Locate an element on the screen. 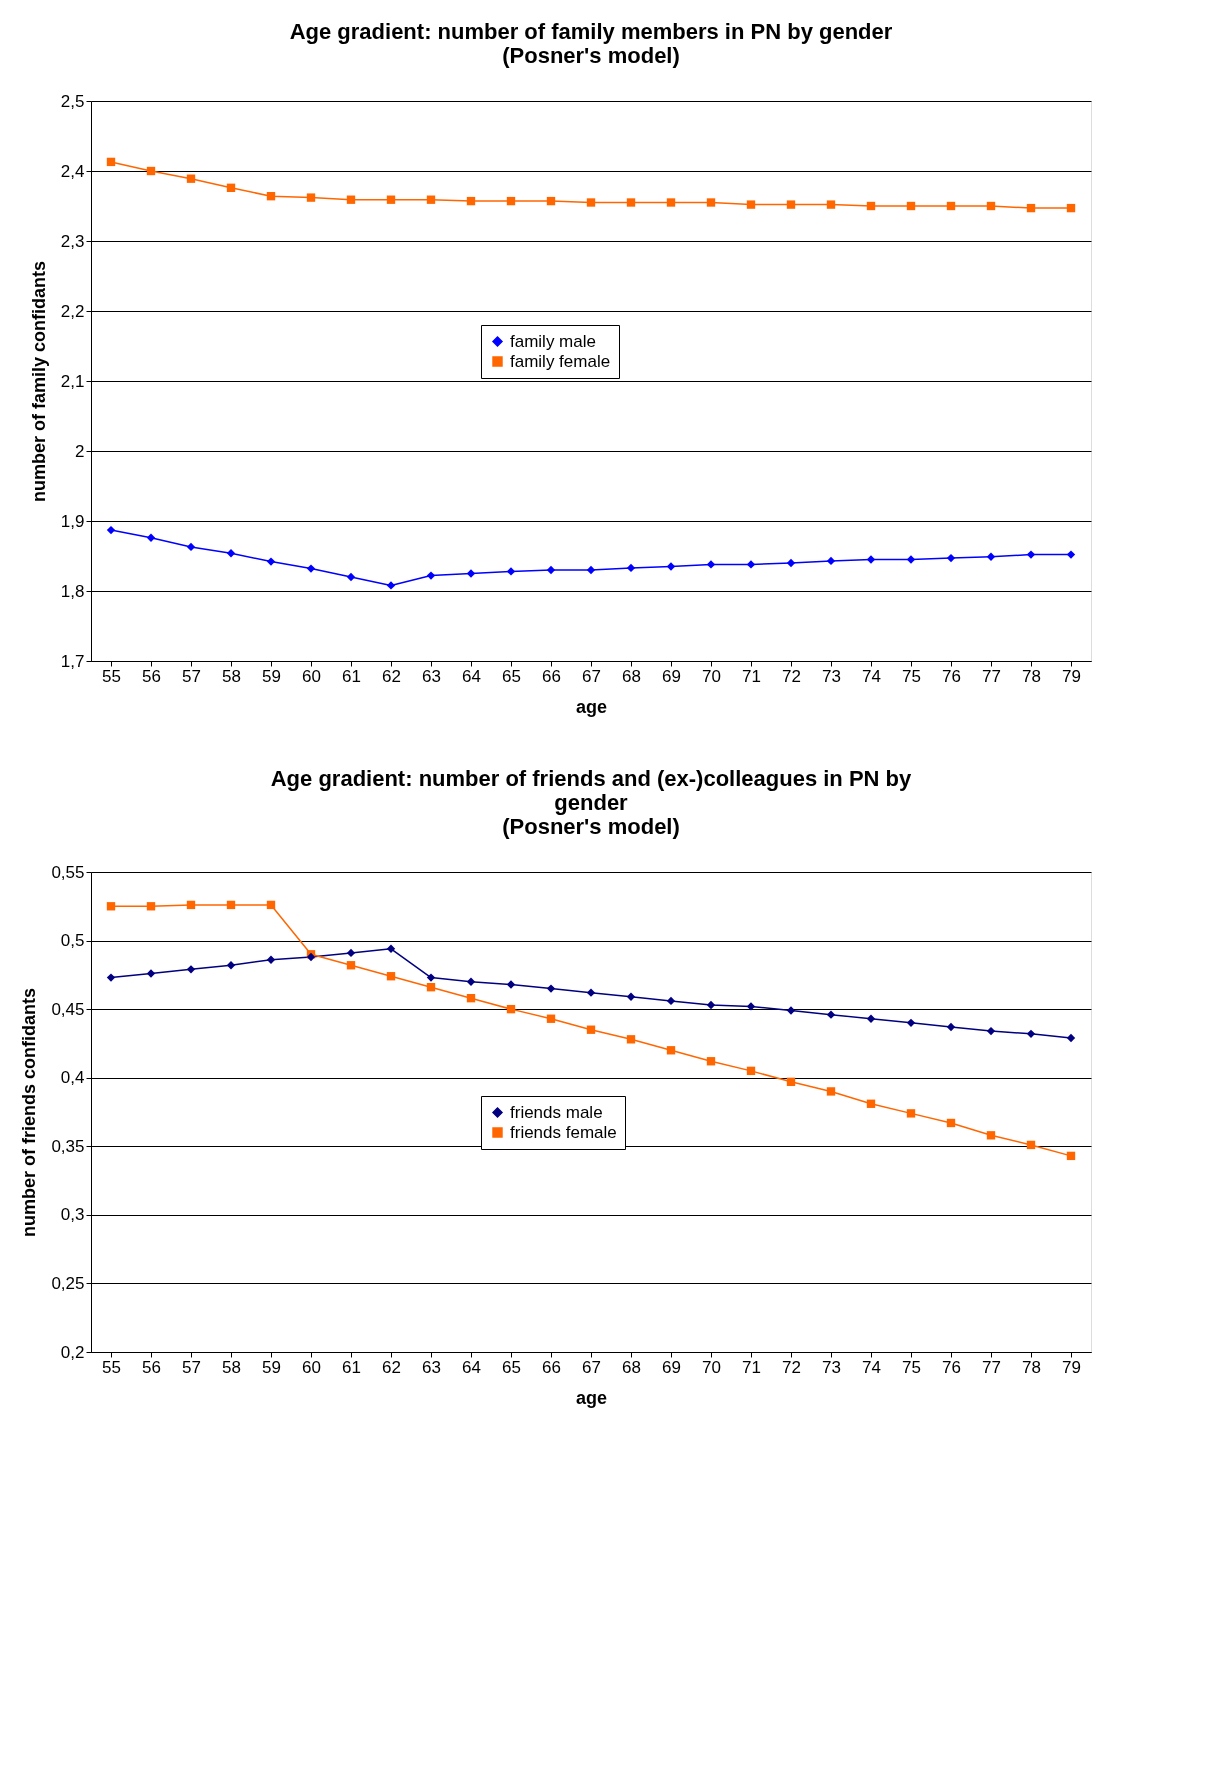 The height and width of the screenshot is (1767, 1229). legend-label: family female is located at coordinates (560, 361).